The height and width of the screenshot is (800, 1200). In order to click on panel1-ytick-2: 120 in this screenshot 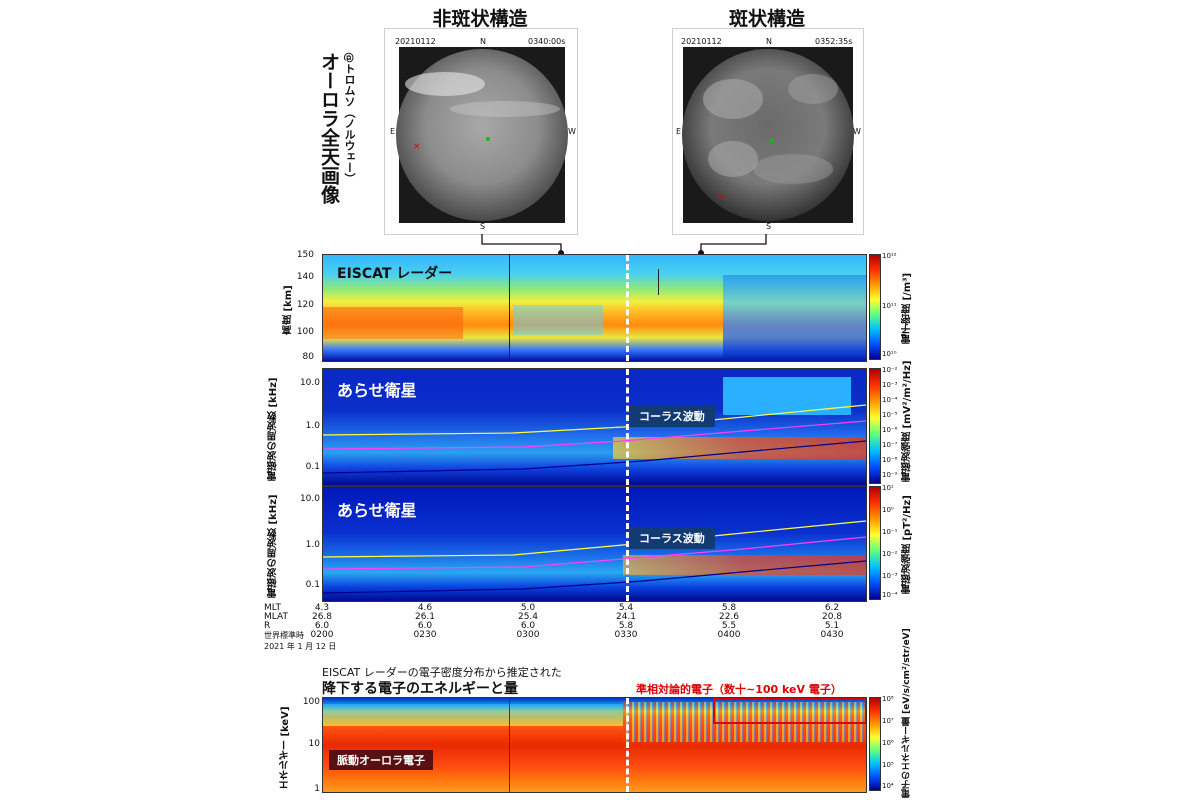, I will do `click(305, 305)`.